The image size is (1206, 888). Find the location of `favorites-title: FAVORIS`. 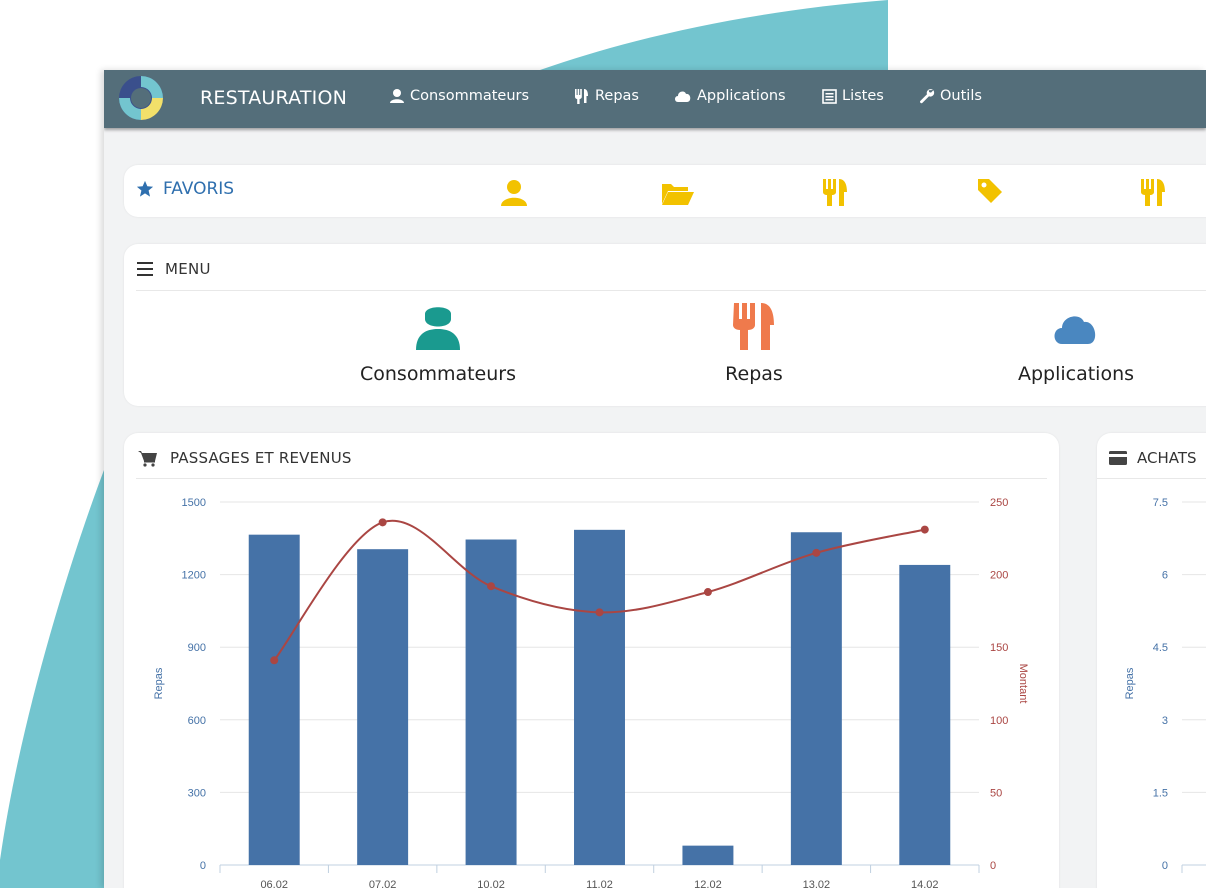

favorites-title: FAVORIS is located at coordinates (185, 189).